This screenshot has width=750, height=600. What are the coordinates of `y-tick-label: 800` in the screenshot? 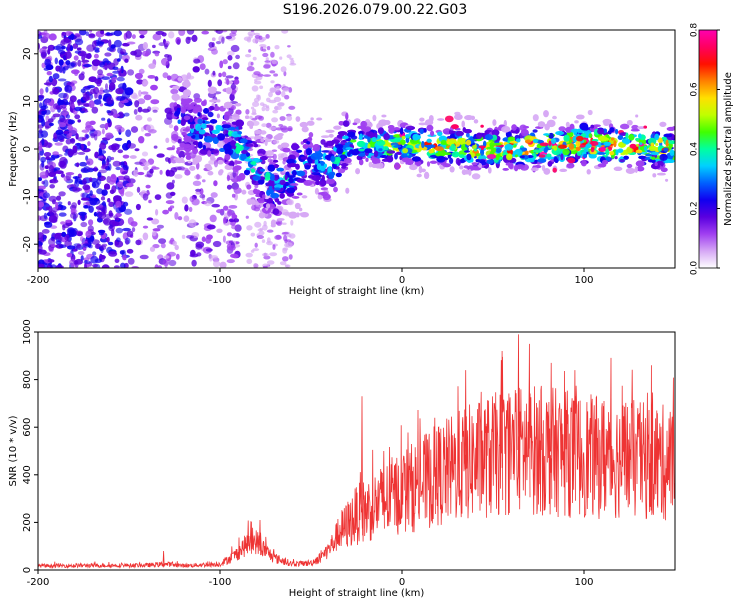 It's located at (27, 379).